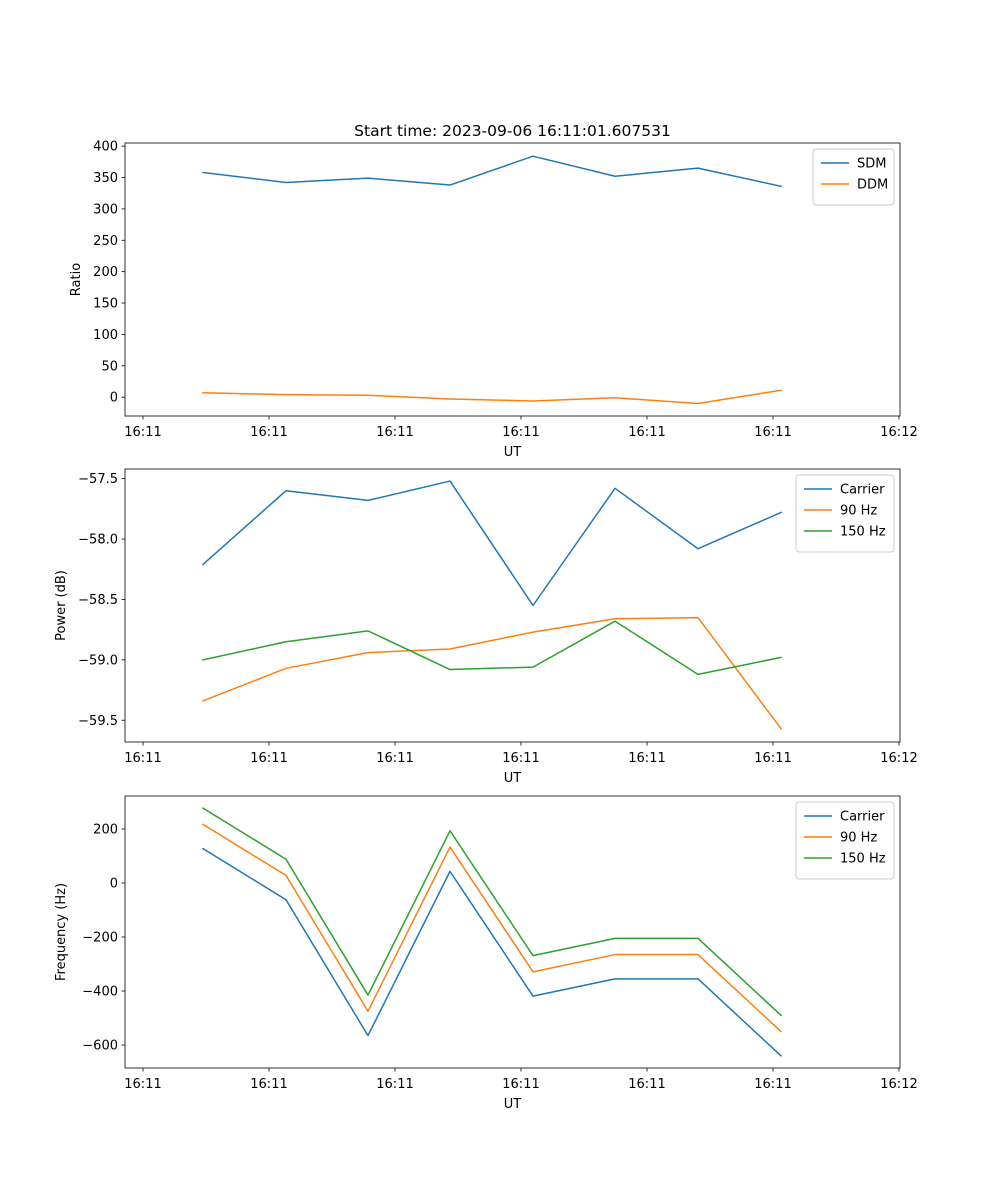 The width and height of the screenshot is (1000, 1200). I want to click on y-tick-label: 400, so click(105, 147).